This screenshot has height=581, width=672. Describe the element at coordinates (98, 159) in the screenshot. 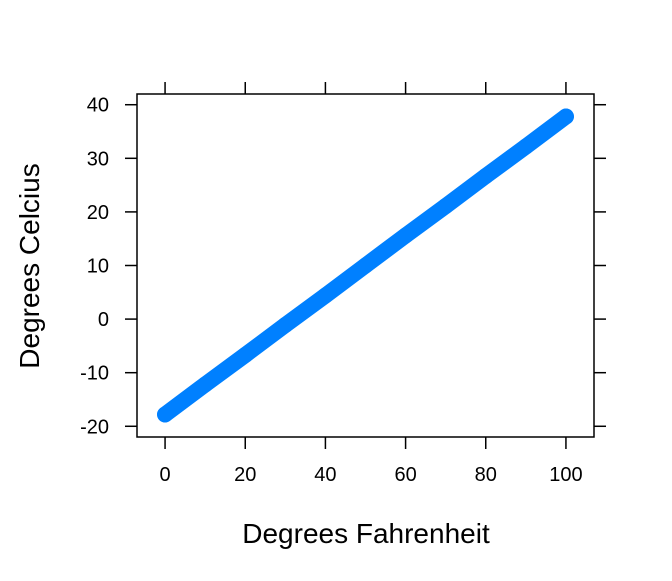

I see `y-tick-label: 30` at that location.